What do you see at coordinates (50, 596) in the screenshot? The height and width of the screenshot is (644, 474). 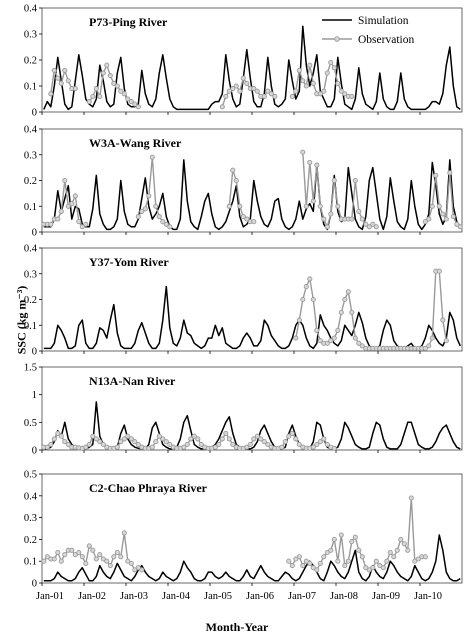 I see `x-tick-label: Jan-01` at bounding box center [50, 596].